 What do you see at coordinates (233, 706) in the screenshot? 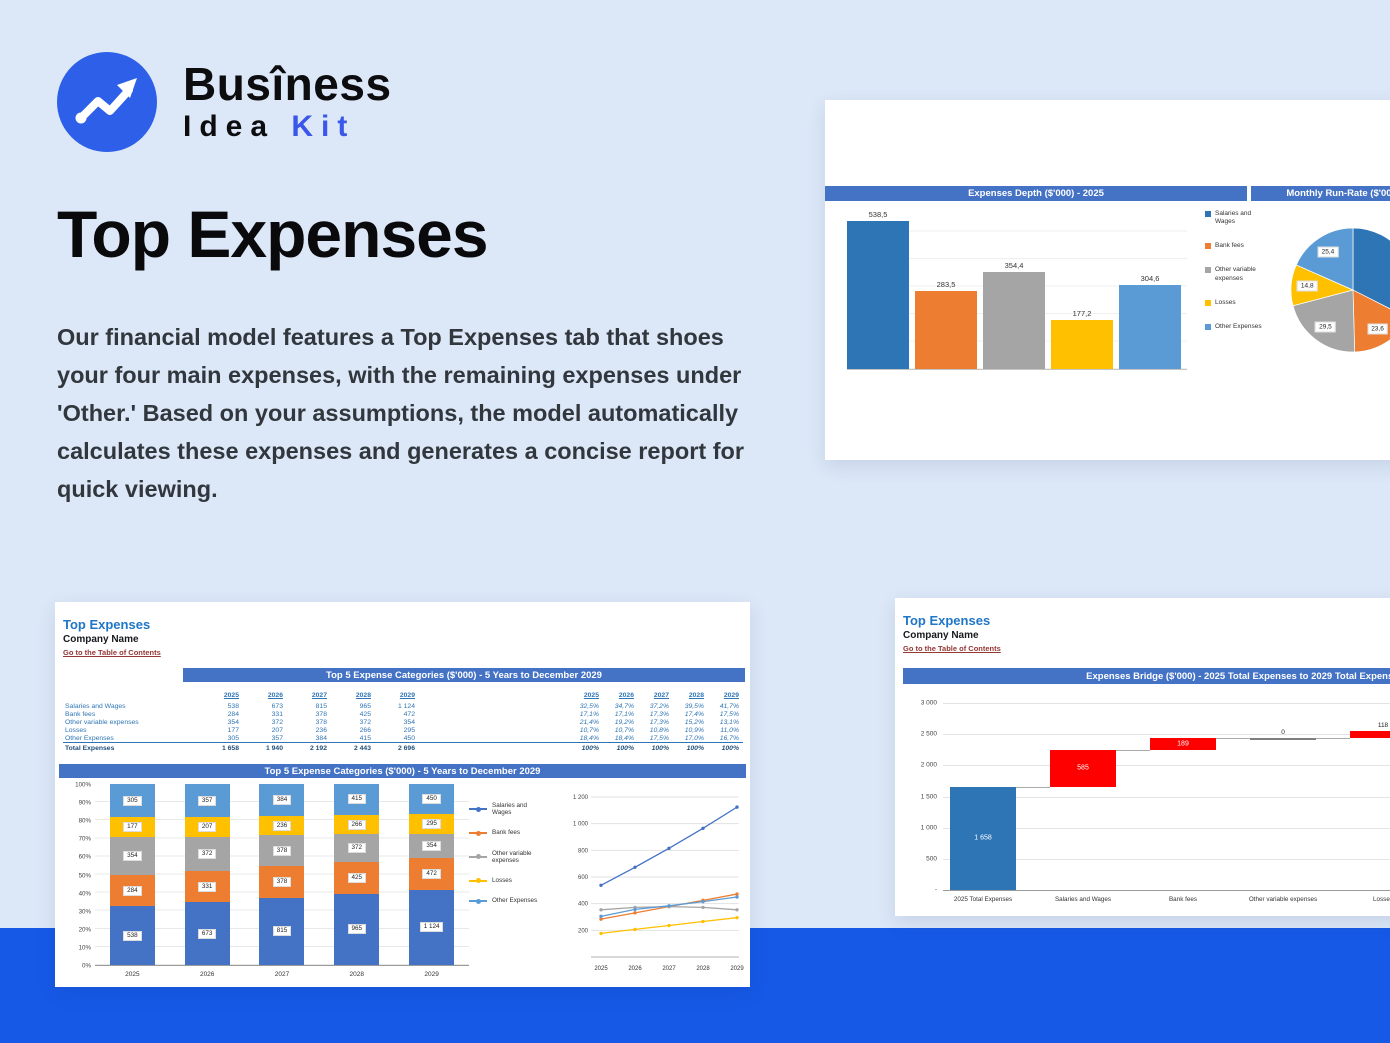
I see `value-cell: 538` at bounding box center [233, 706].